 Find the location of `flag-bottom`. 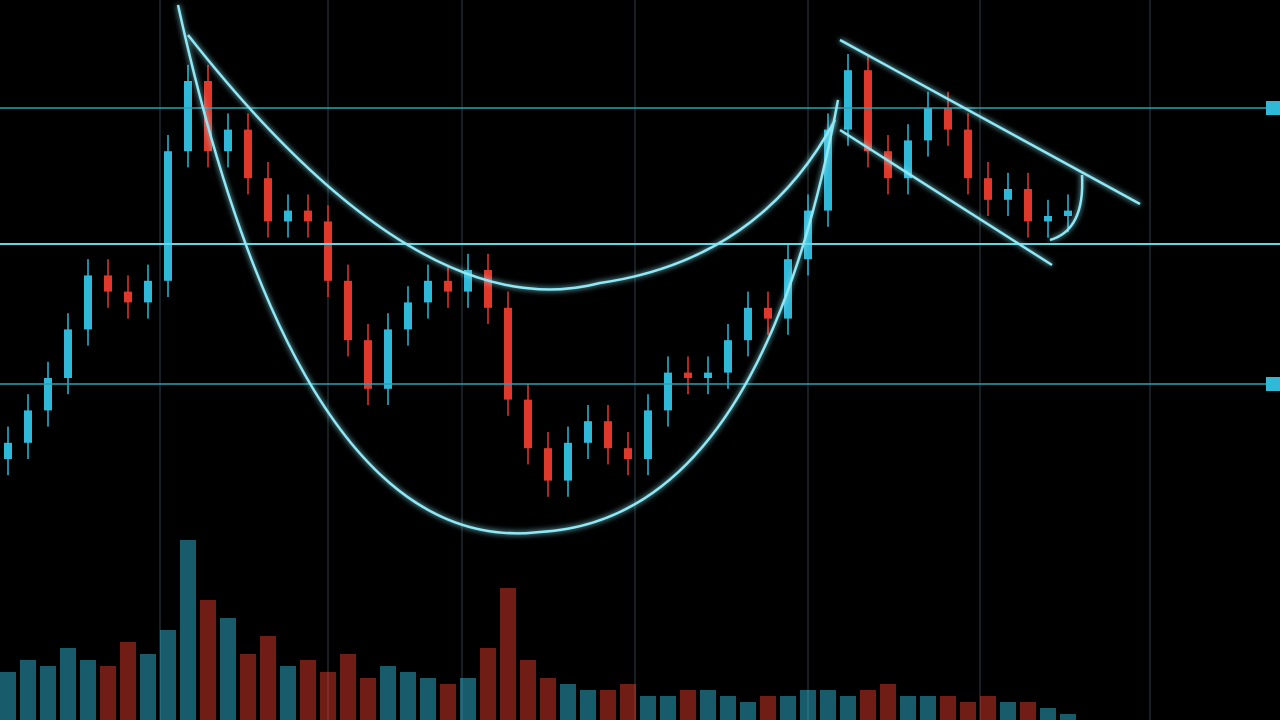

flag-bottom is located at coordinates (946, 197).